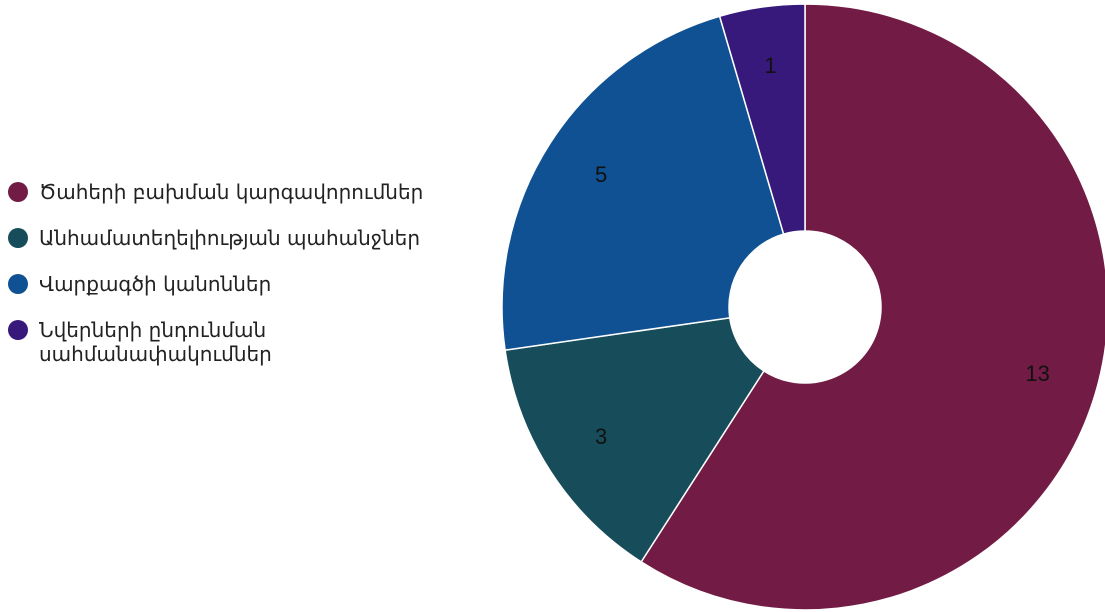 This screenshot has height=612, width=1105. What do you see at coordinates (1037, 373) in the screenshot?
I see `slice-value-label: 13` at bounding box center [1037, 373].